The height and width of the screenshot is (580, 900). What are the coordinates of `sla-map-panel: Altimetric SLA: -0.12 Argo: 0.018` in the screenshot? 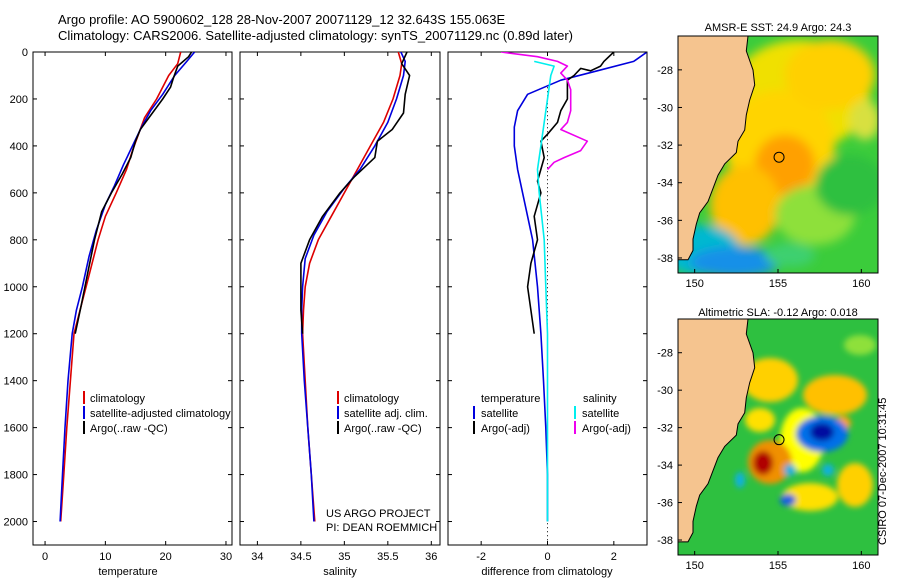 It's located at (768, 439).